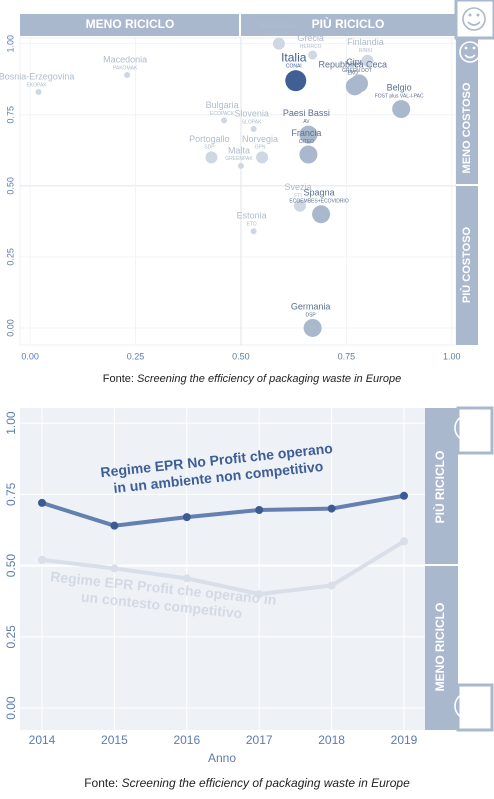 The image size is (494, 799). I want to click on point-sublabel: GREEN DOT, so click(357, 71).